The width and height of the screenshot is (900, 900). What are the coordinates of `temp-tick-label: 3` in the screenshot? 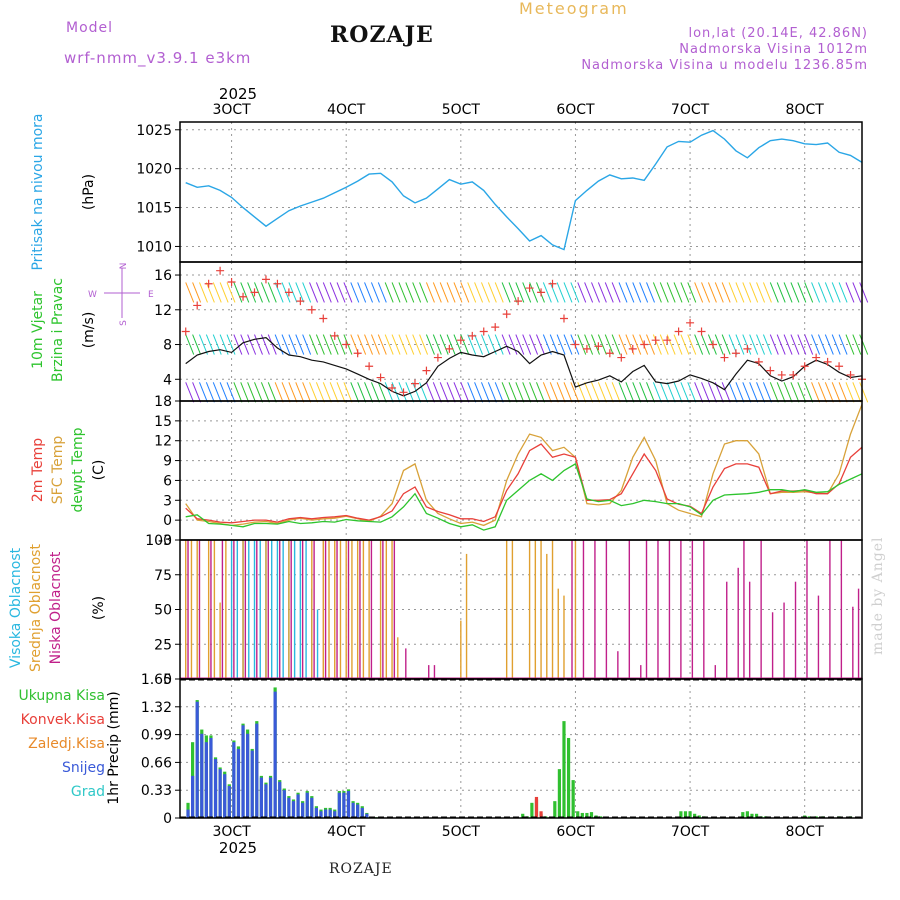 It's located at (167, 501).